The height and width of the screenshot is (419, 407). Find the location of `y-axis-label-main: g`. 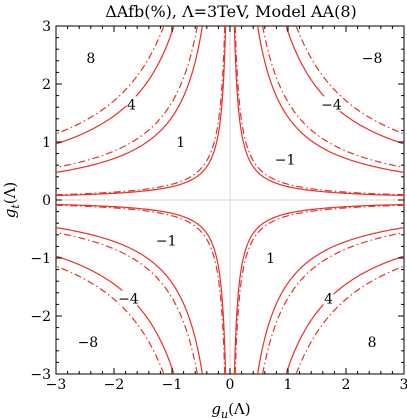

y-axis-label-main: g is located at coordinates (10, 214).